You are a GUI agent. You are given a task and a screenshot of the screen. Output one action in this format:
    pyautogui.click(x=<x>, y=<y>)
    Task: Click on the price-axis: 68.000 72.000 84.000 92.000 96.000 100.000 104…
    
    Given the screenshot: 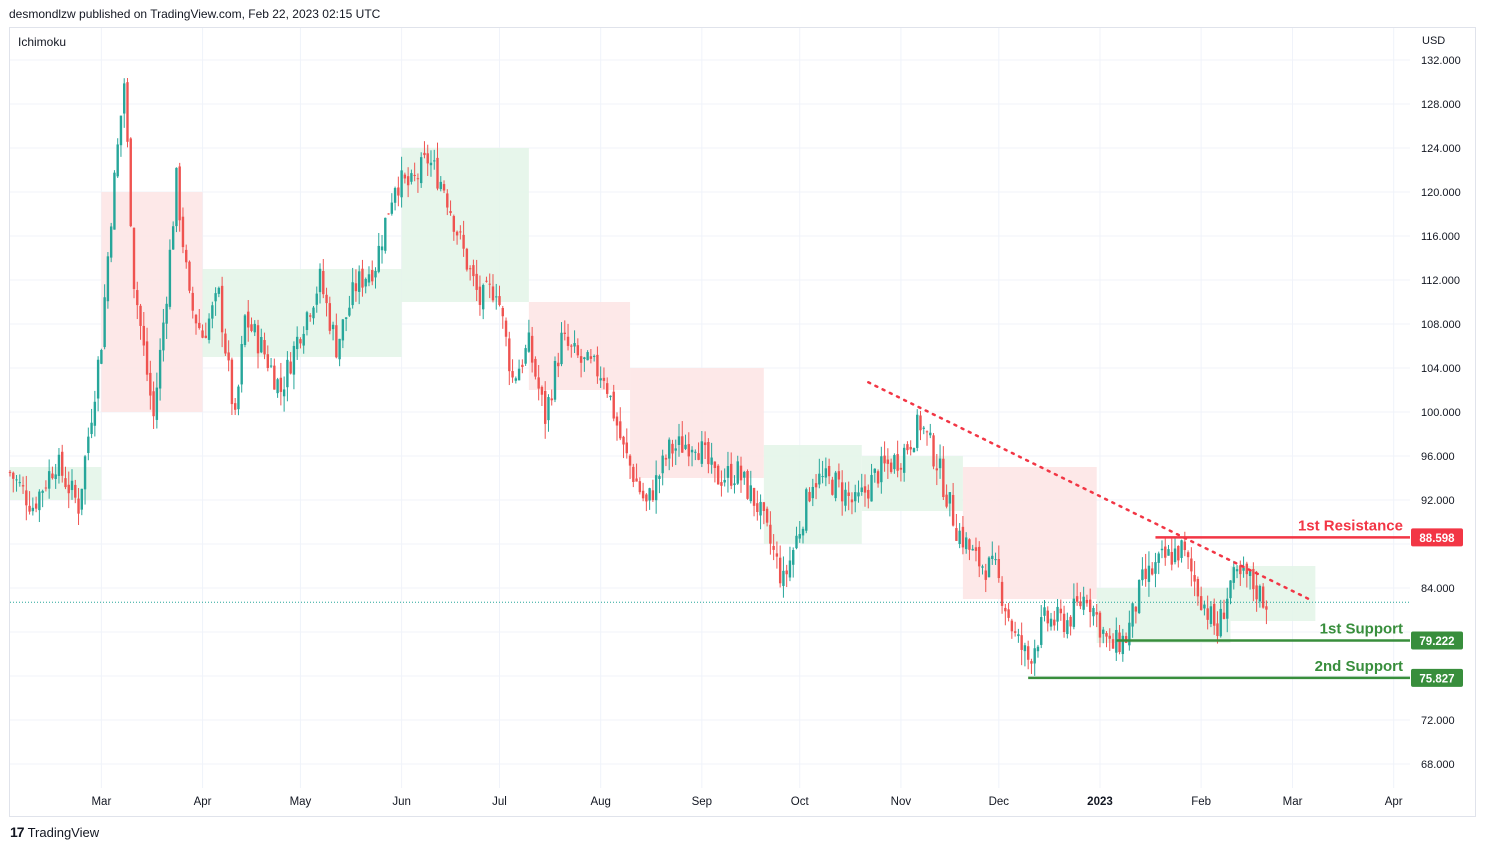 What is the action you would take?
    pyautogui.click(x=1441, y=413)
    